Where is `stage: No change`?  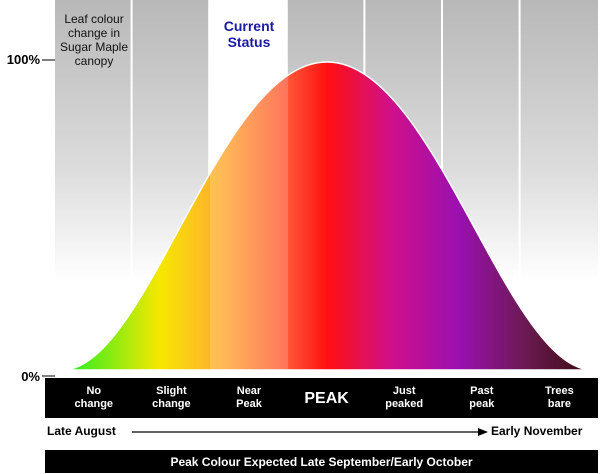
stage: No change is located at coordinates (94, 398).